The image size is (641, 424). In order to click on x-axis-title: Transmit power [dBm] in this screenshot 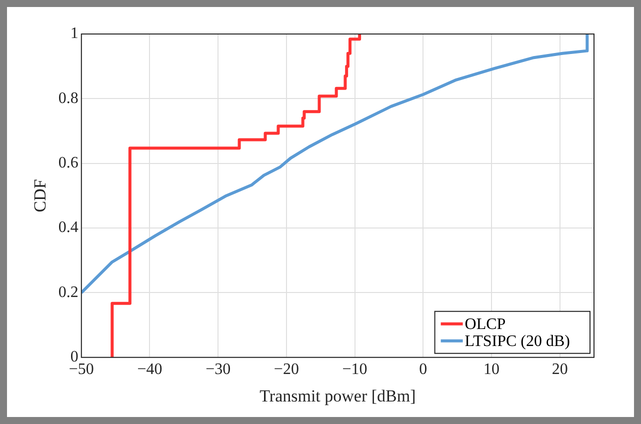, I will do `click(338, 396)`.